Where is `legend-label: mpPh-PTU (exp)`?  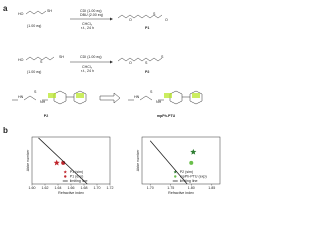
legend-label: mpPh-PTU (exp) is located at coordinates (193, 176).